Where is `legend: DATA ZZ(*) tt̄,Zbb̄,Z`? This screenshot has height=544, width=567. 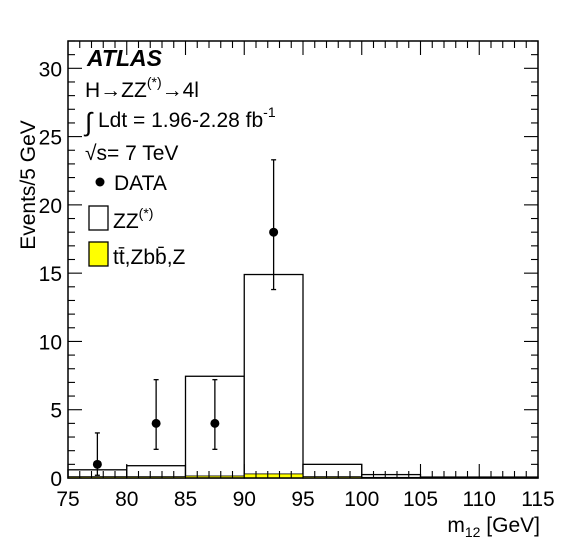 legend: DATA ZZ(*) tt̄,Zbb̄,Z is located at coordinates (137, 220).